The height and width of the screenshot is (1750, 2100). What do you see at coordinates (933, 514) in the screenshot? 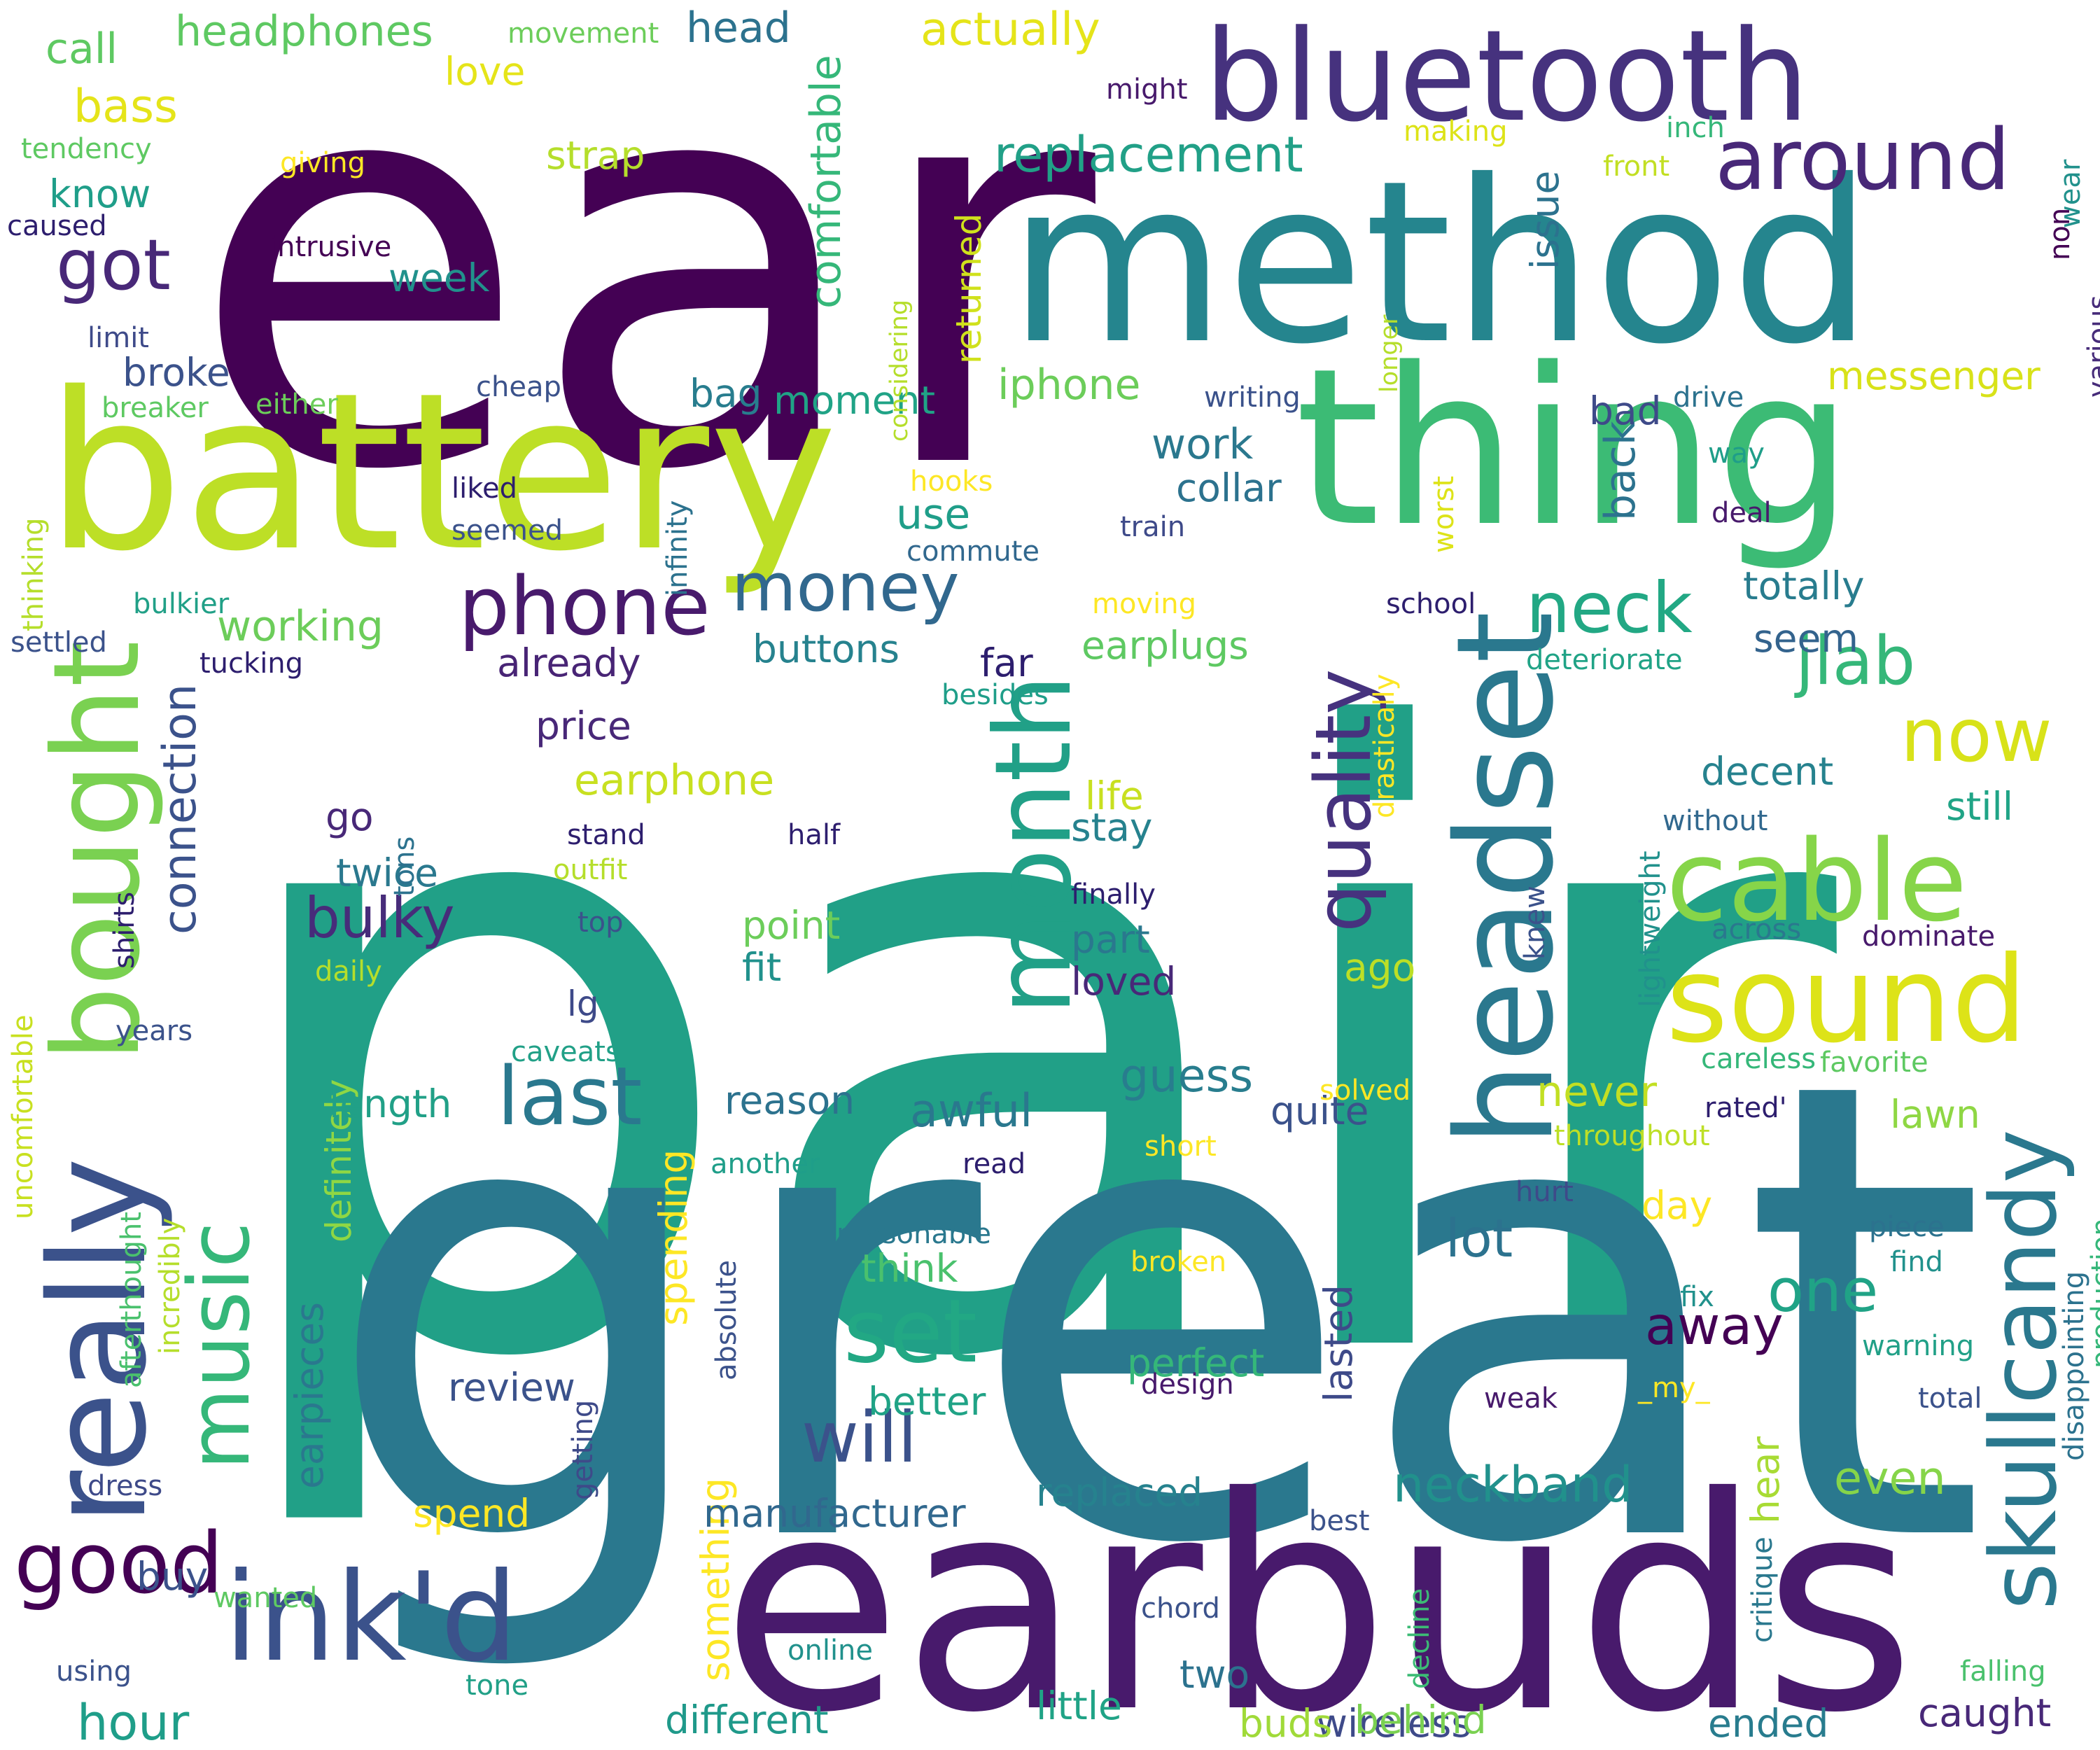
I see `word-use: use` at bounding box center [933, 514].